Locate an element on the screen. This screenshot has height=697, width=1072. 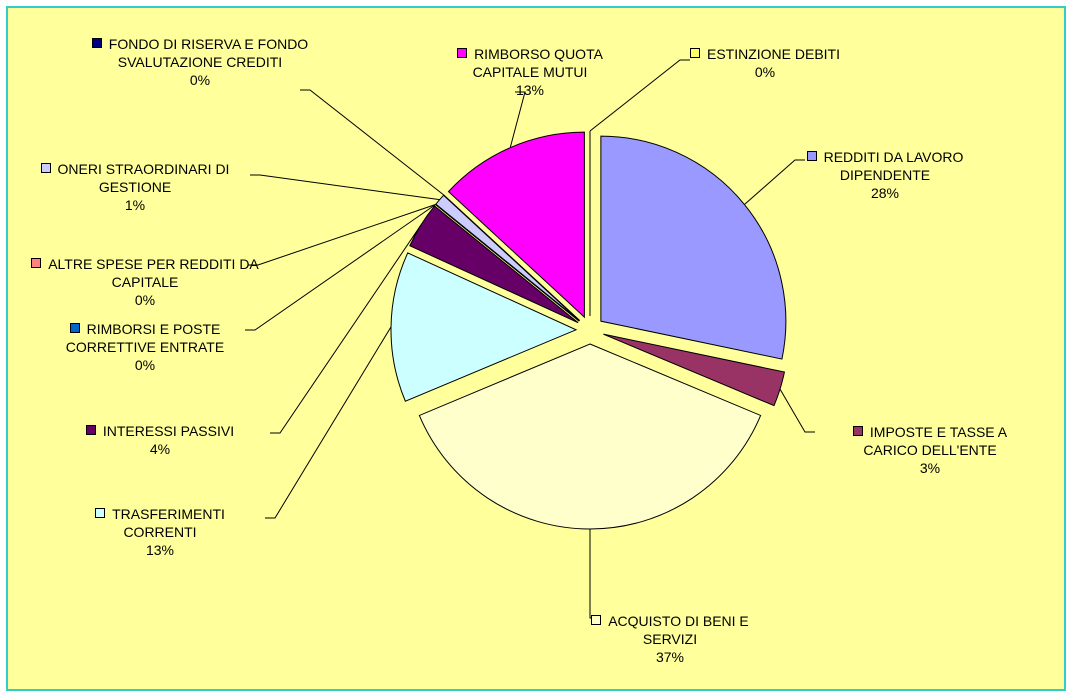
data-label: ALTRE SPESE PER REDDITI DA CAPITALE 0% is located at coordinates (145, 282).